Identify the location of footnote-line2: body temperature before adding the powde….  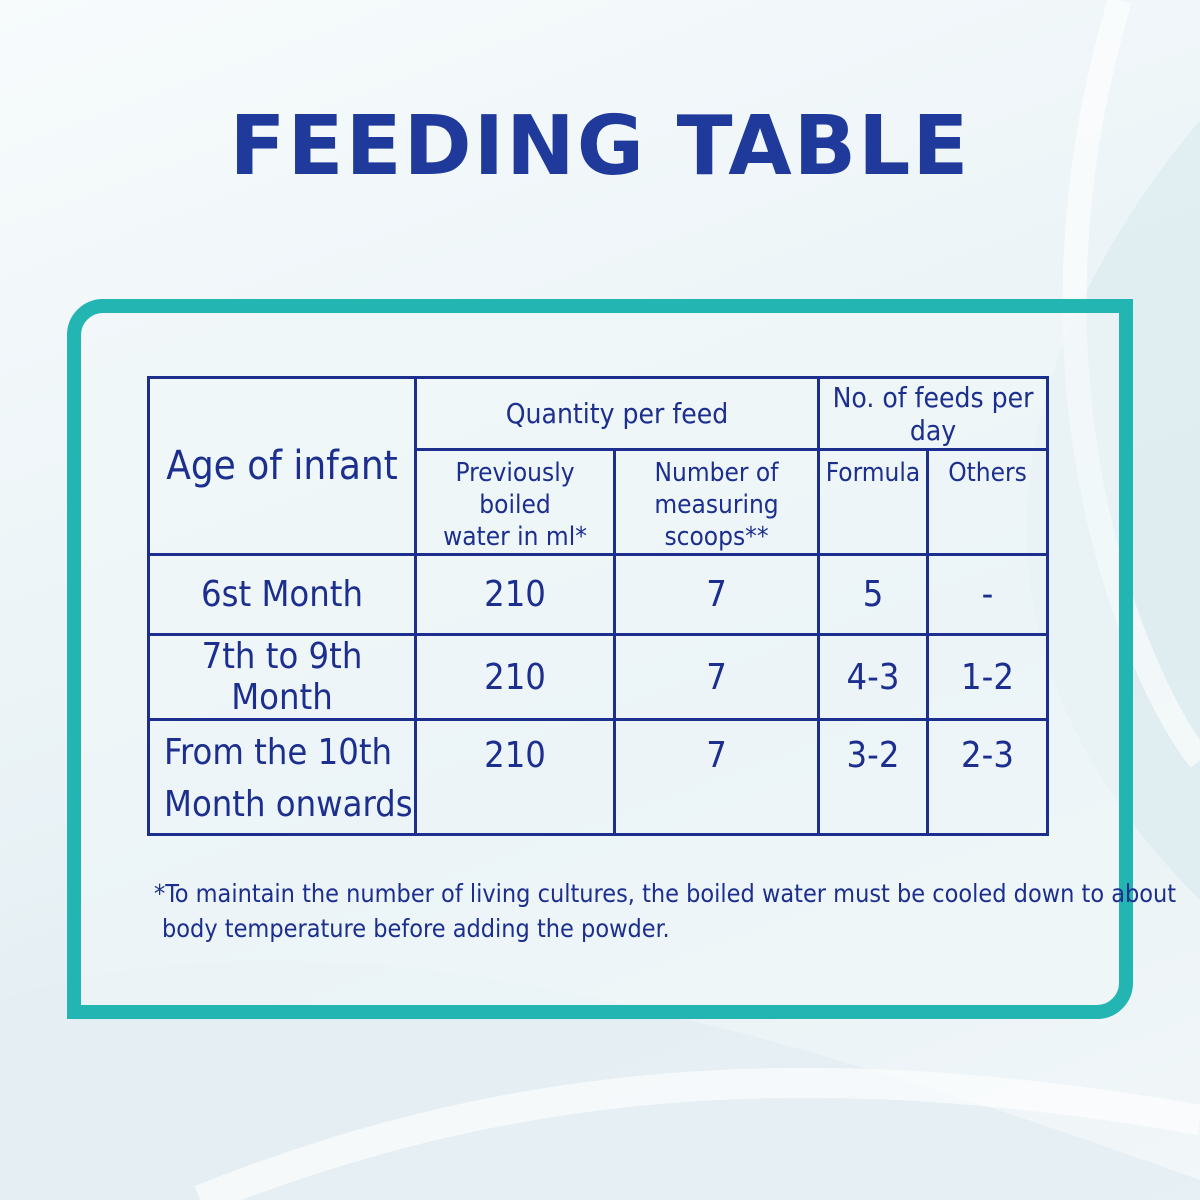
(416, 928).